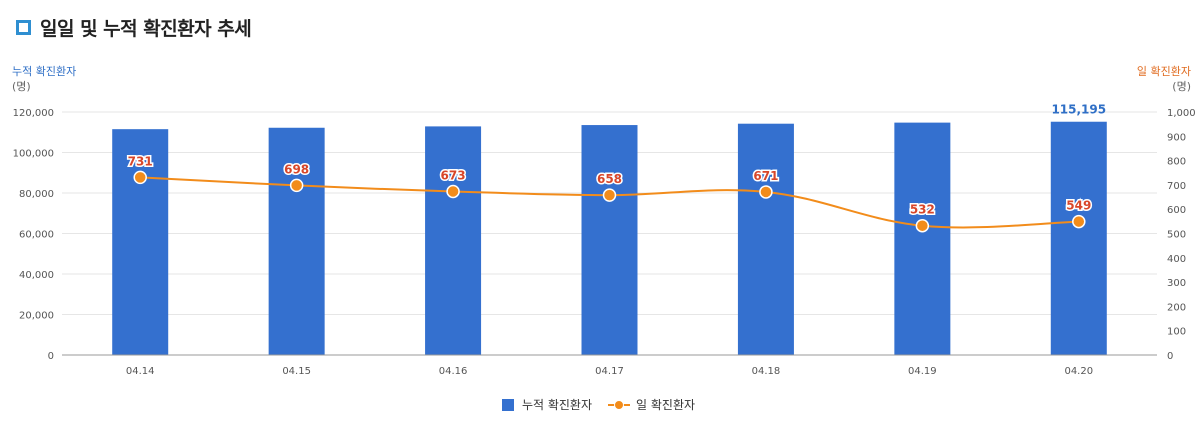  I want to click on left-tick-label: 80,000, so click(36, 194).